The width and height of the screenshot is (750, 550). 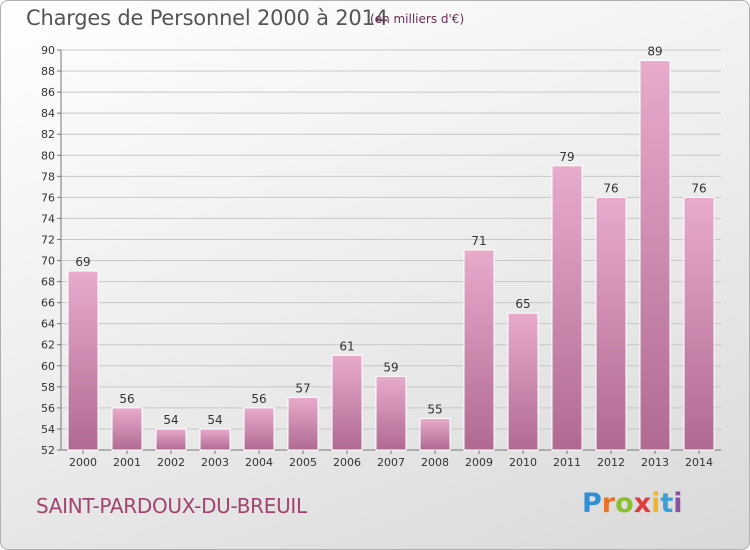 I want to click on logo-letter: P, so click(x=592, y=503).